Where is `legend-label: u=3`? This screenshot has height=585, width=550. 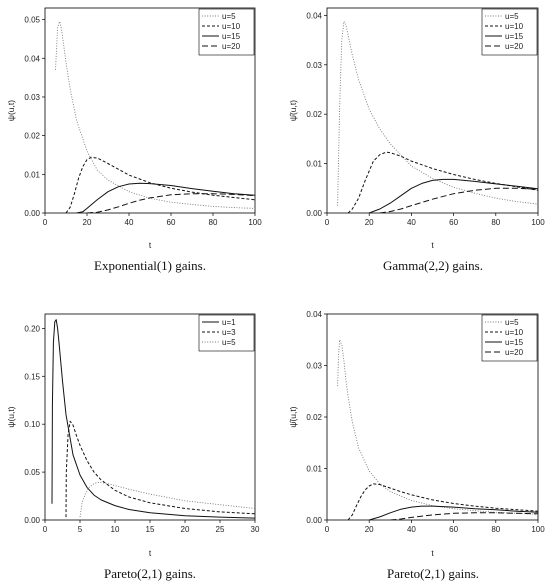
legend-label: u=3 is located at coordinates (229, 332).